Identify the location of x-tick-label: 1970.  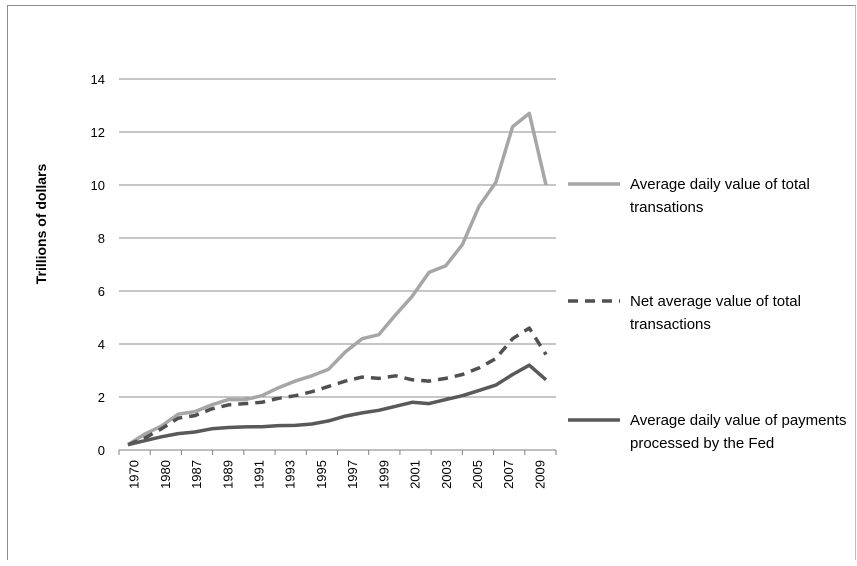
(134, 474).